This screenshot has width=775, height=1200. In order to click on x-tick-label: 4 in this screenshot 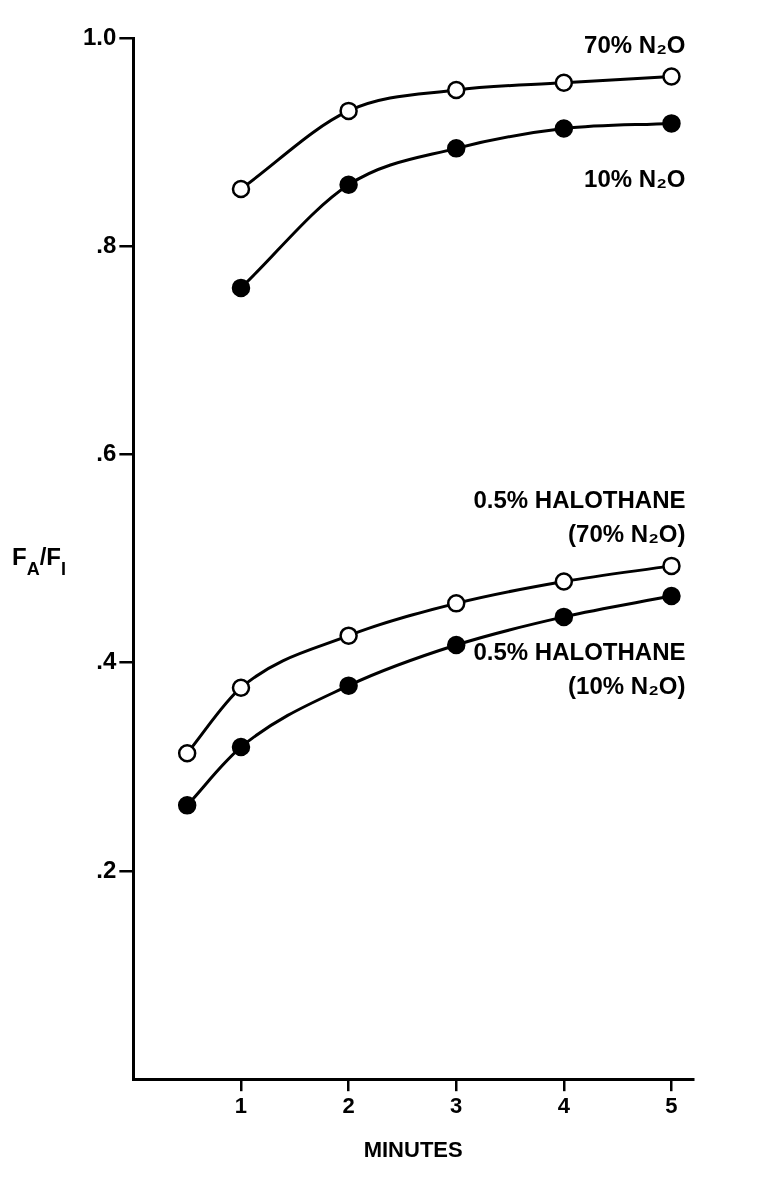, I will do `click(564, 1106)`.